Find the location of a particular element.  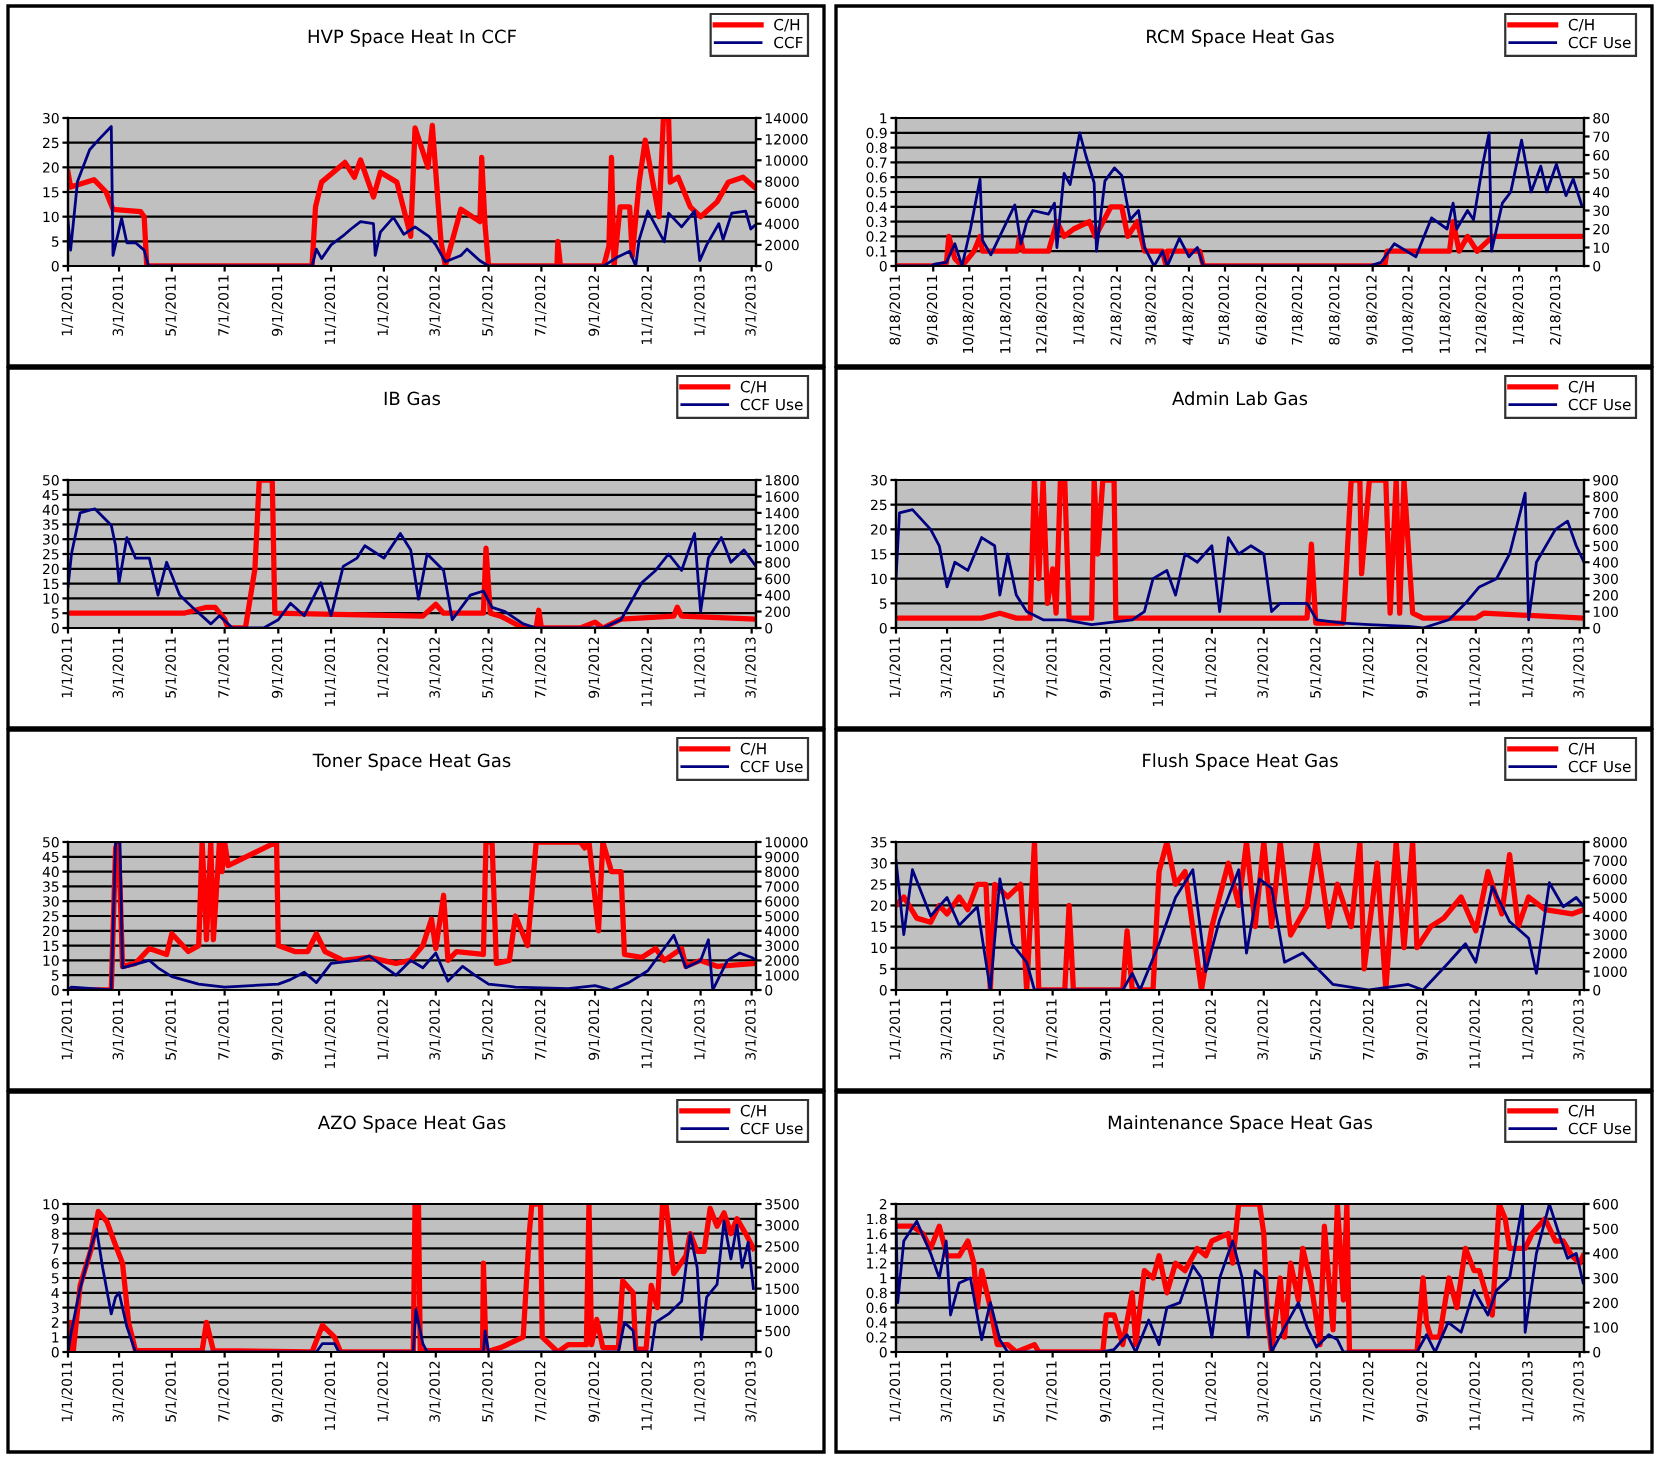

chart-title: AZO Space Heat Gas is located at coordinates (411, 1124).